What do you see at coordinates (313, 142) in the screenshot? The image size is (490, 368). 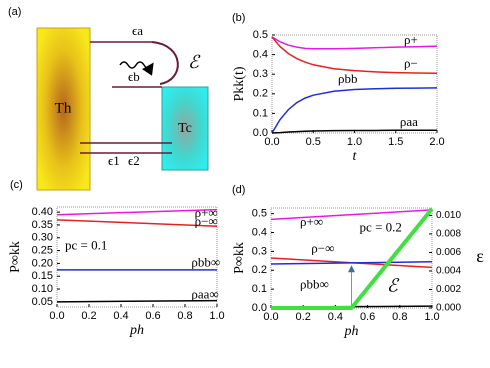 I see `x-tick-label: 0.5` at bounding box center [313, 142].